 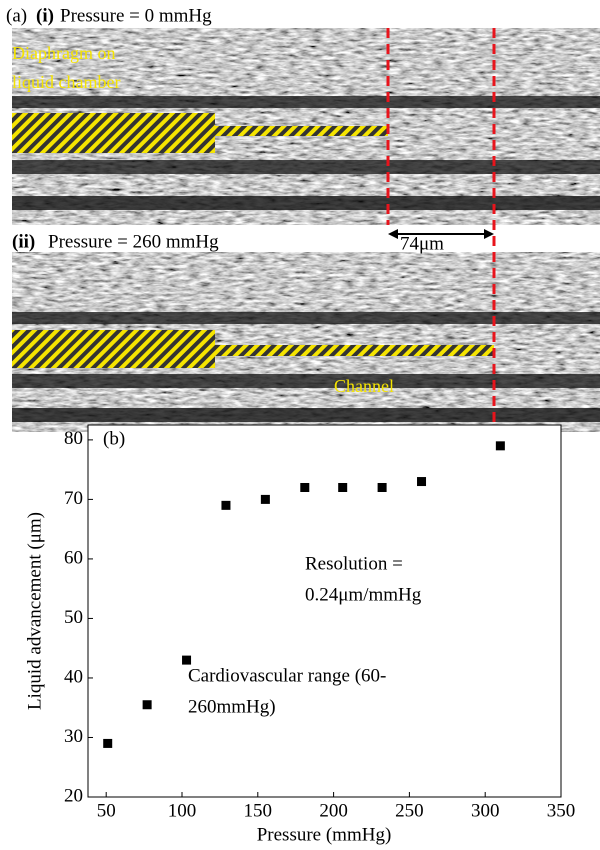 I want to click on note: liquid chamber, so click(x=66, y=82).